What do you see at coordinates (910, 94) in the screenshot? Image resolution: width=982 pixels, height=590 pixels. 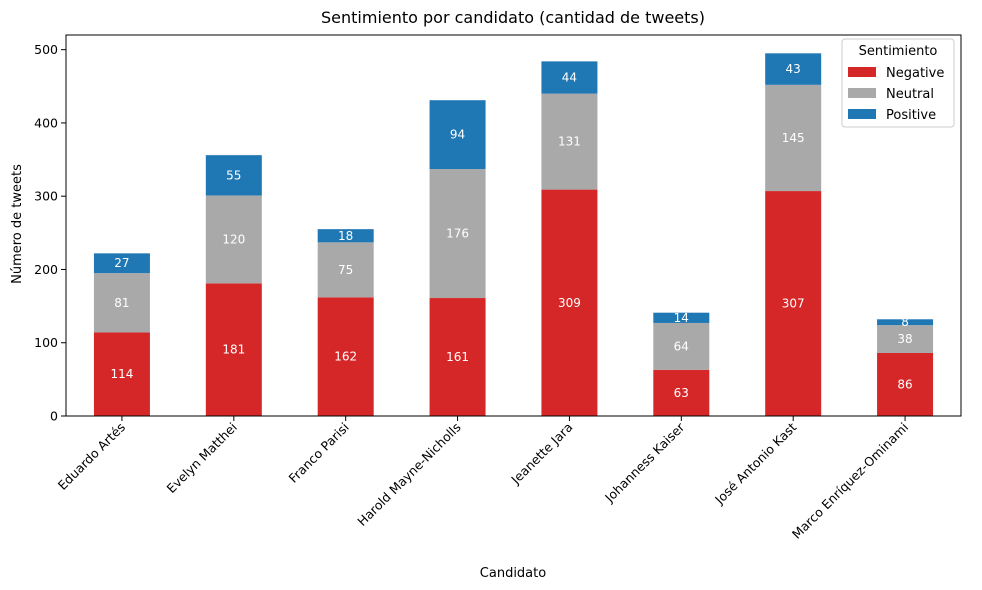 I see `legend-label-neutral: Neutral` at bounding box center [910, 94].